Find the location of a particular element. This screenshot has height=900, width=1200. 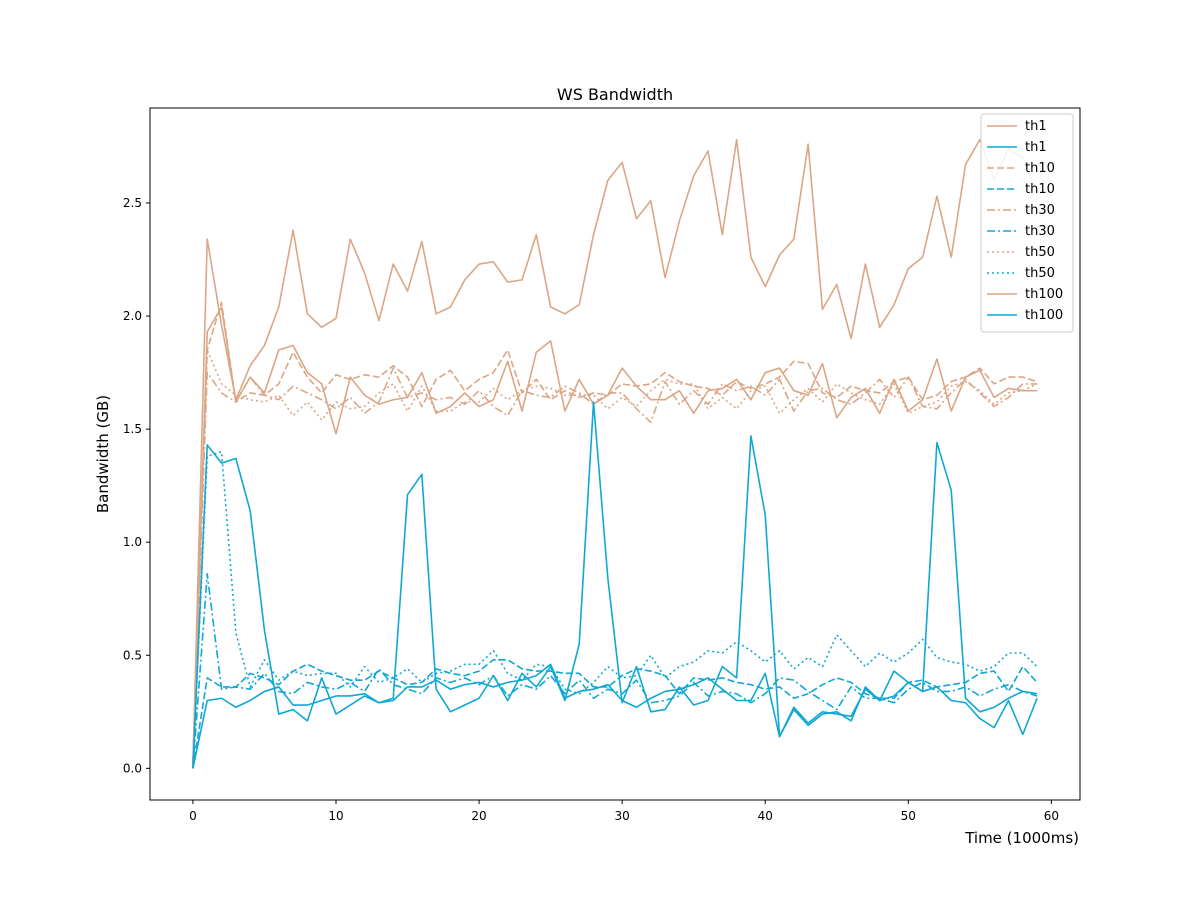

y-tick-label: 2.0 is located at coordinates (132, 316).